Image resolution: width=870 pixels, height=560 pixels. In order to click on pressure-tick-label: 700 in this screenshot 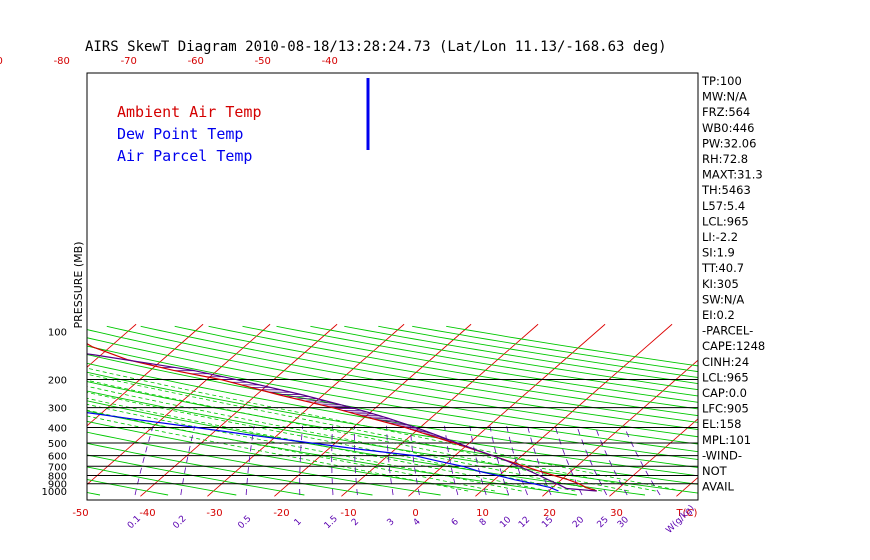, I will do `click(57, 467)`.